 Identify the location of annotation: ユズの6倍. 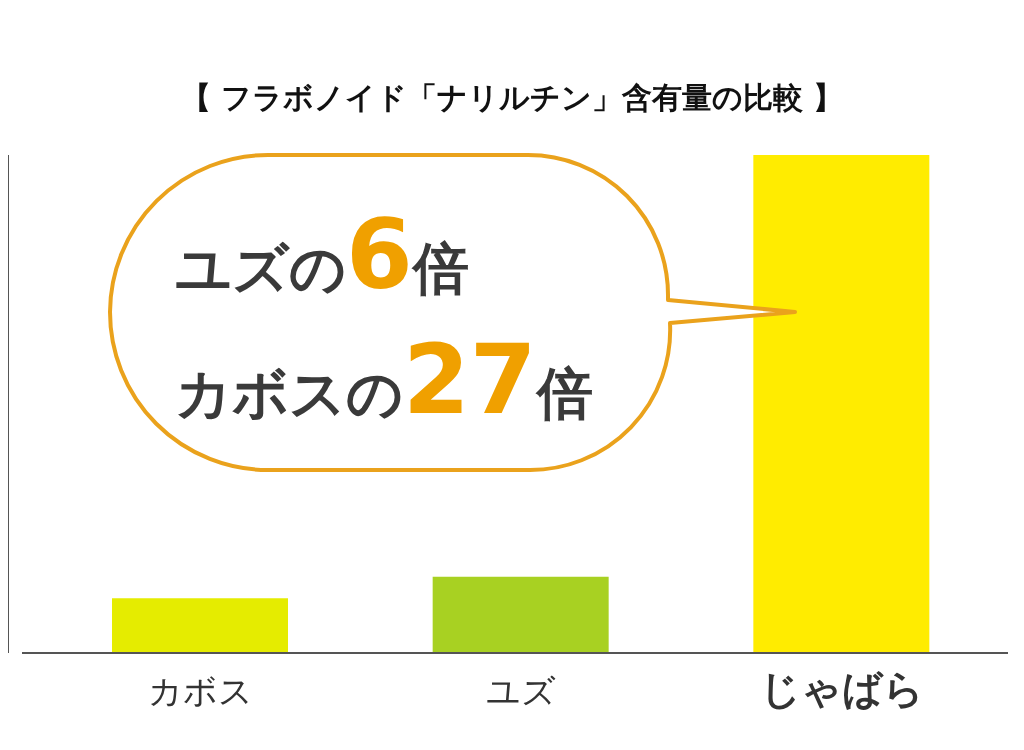
(322, 255).